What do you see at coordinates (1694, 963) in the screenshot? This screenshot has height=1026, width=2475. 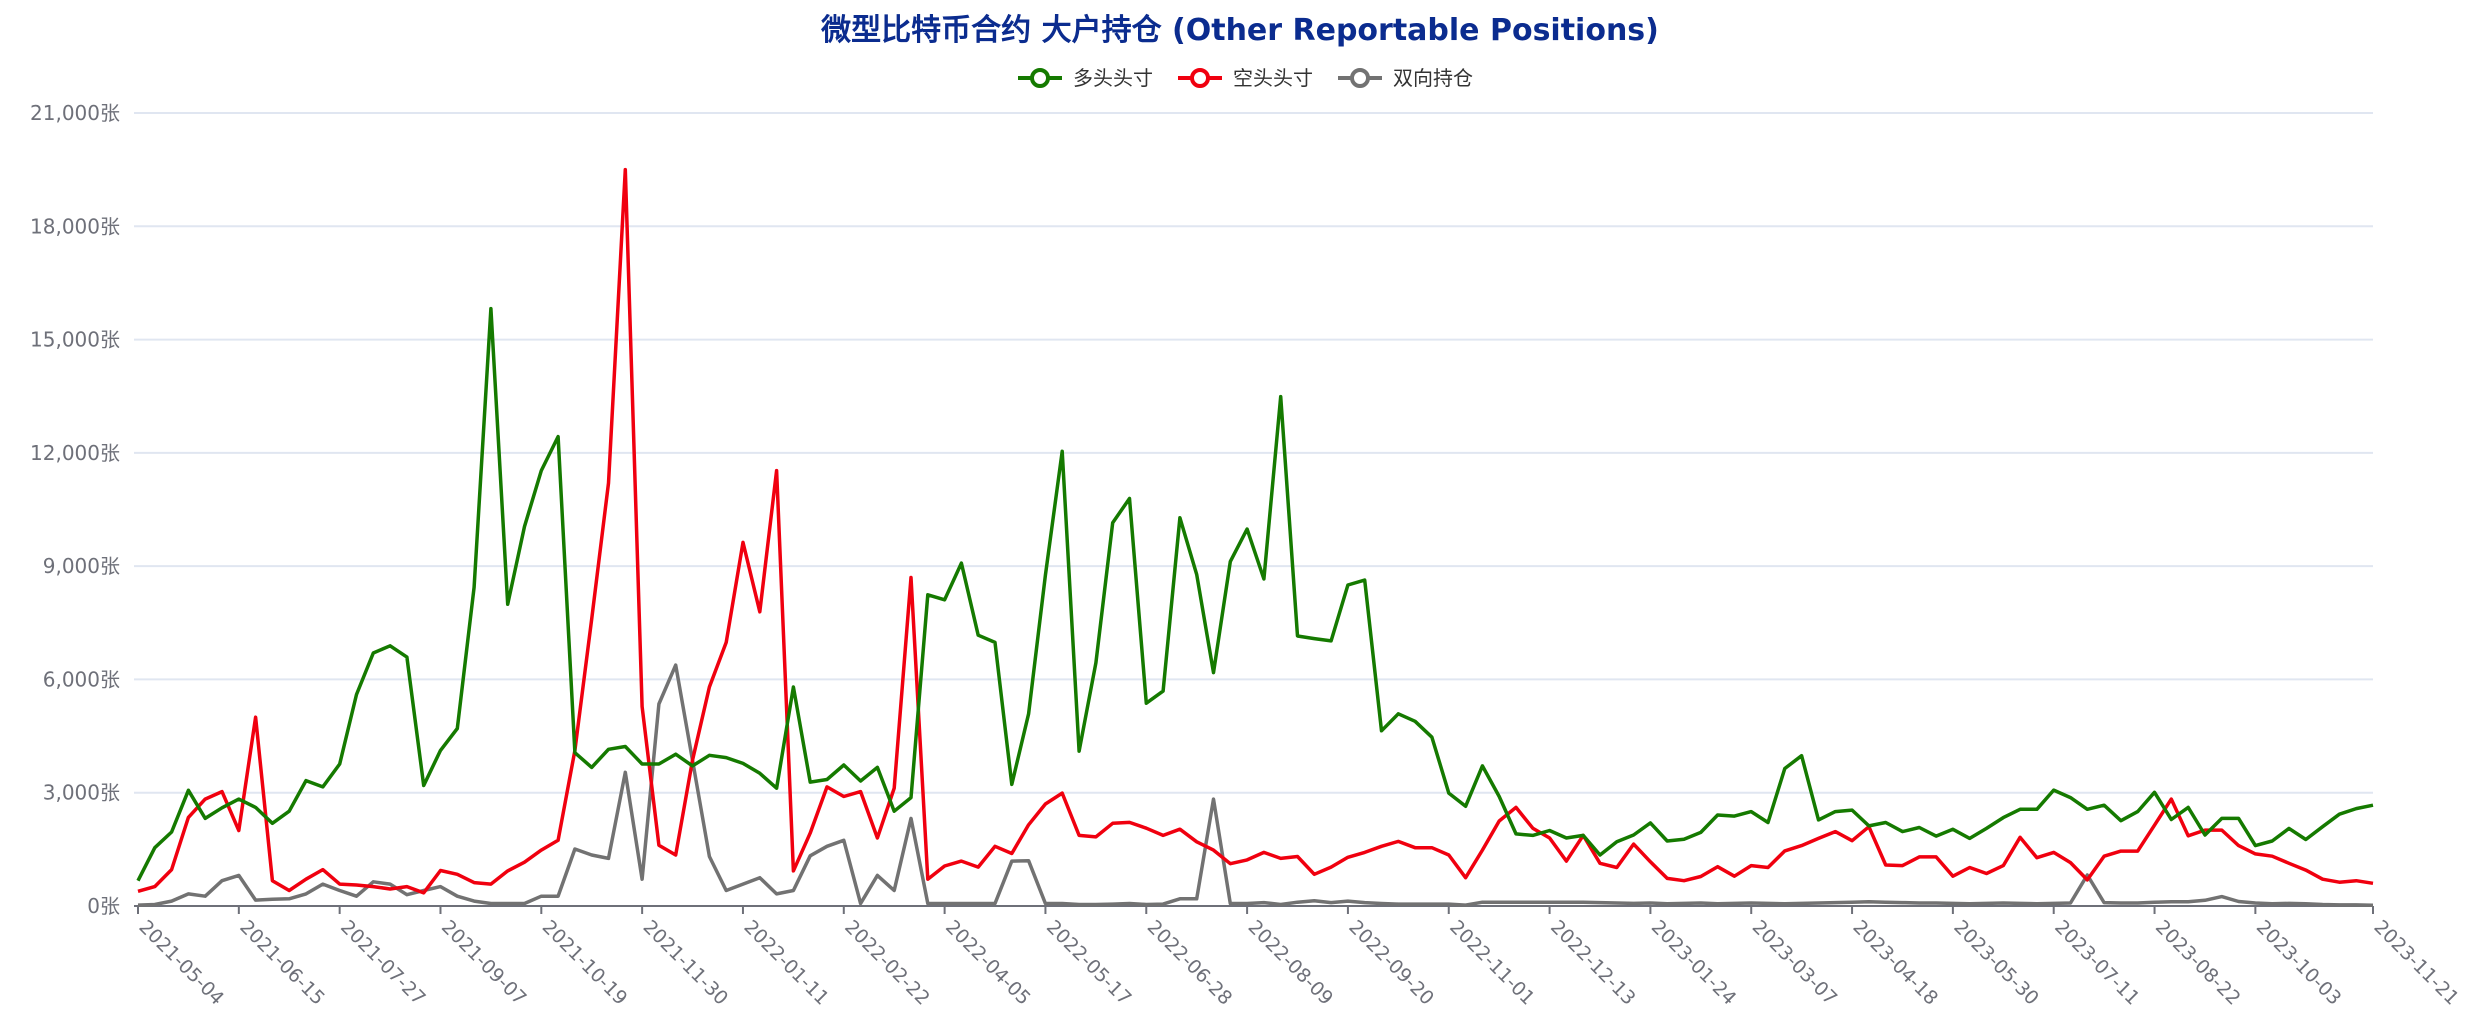 I see `x-tick-label: 2023-01-24` at bounding box center [1694, 963].